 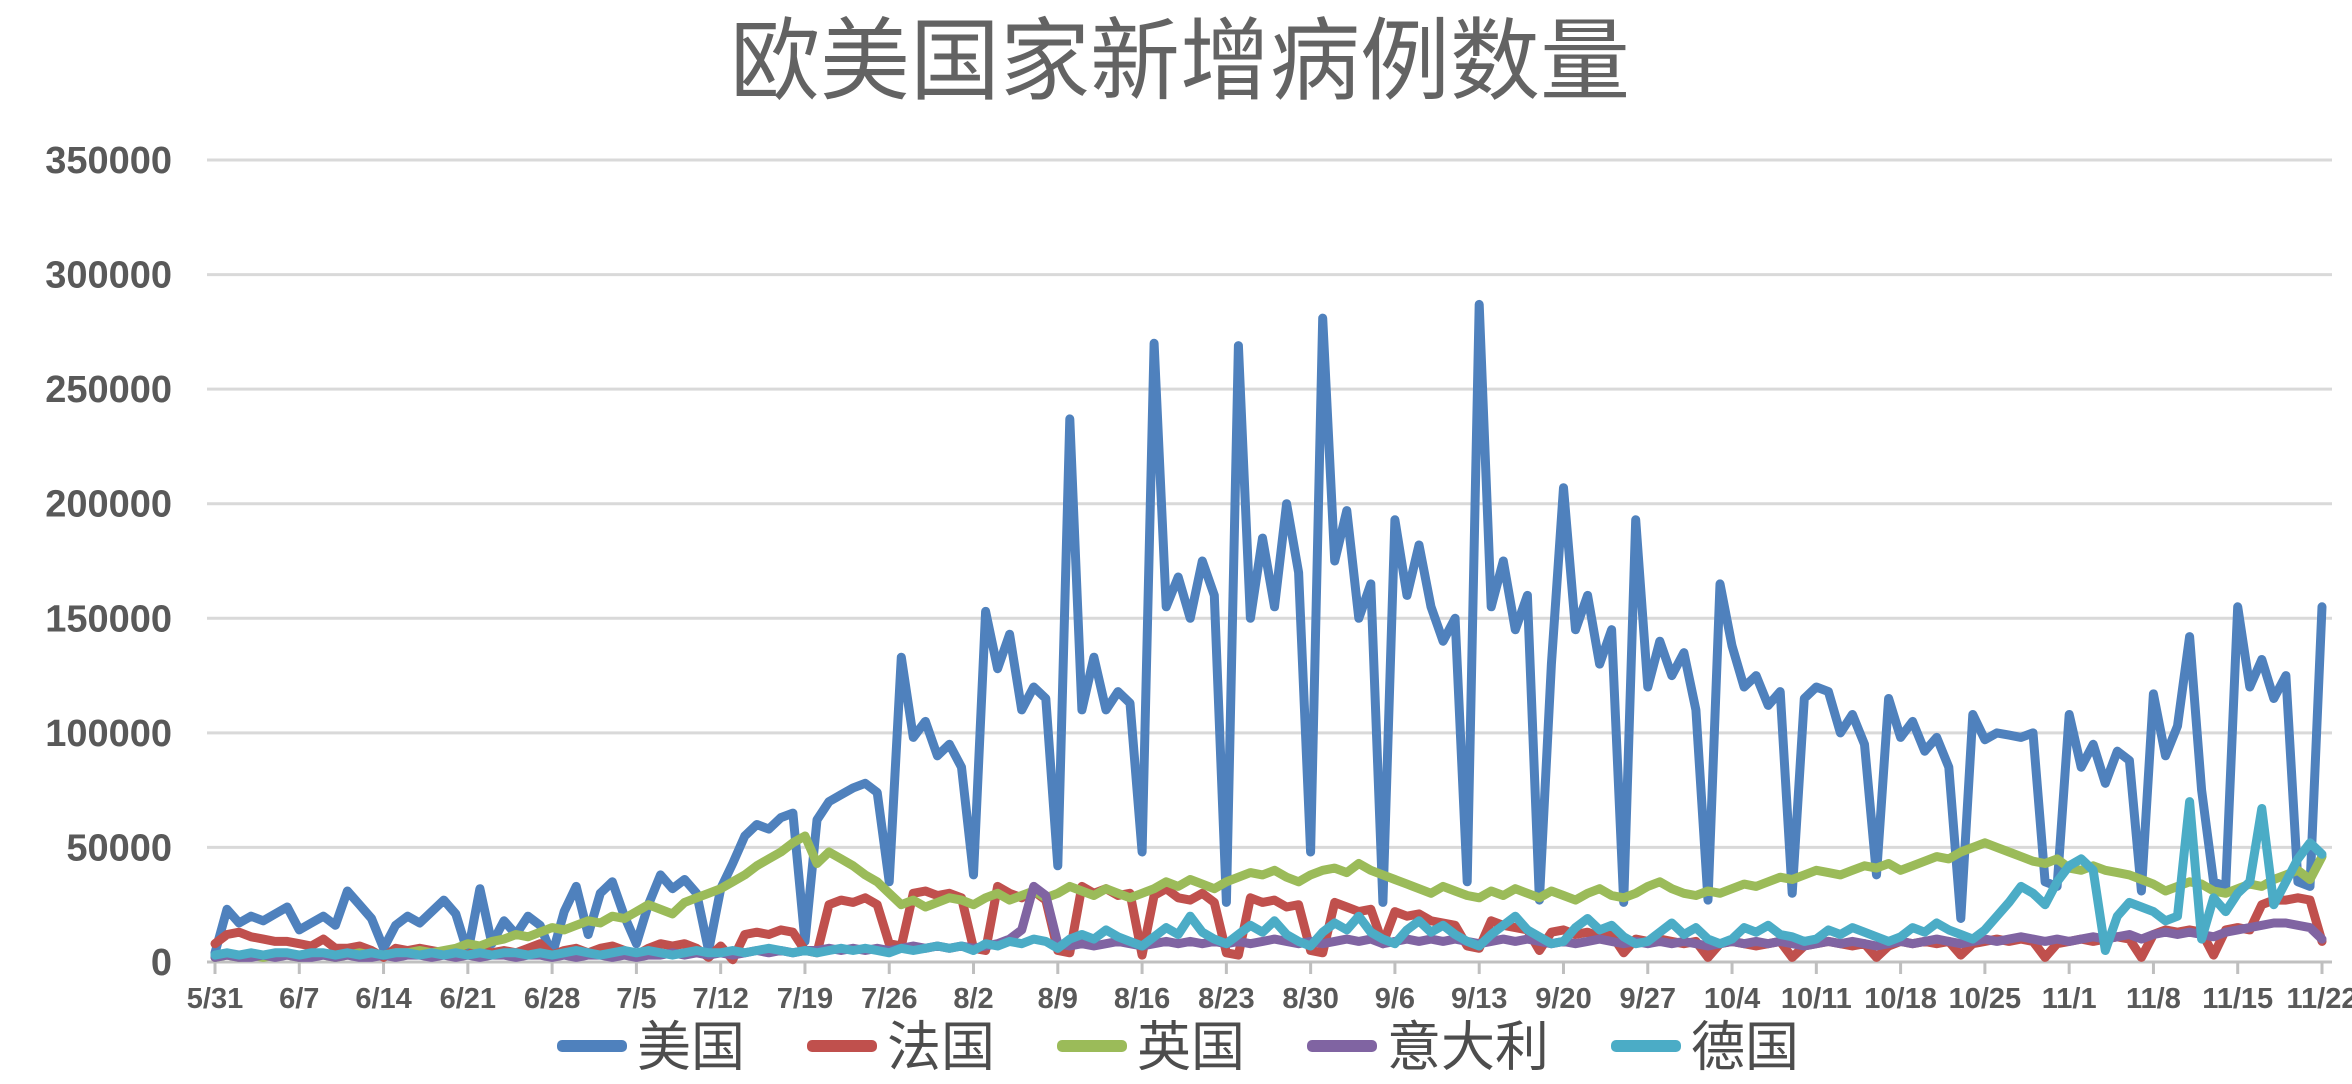 What do you see at coordinates (1479, 999) in the screenshot?
I see `x-axis-tick-label: 9/13` at bounding box center [1479, 999].